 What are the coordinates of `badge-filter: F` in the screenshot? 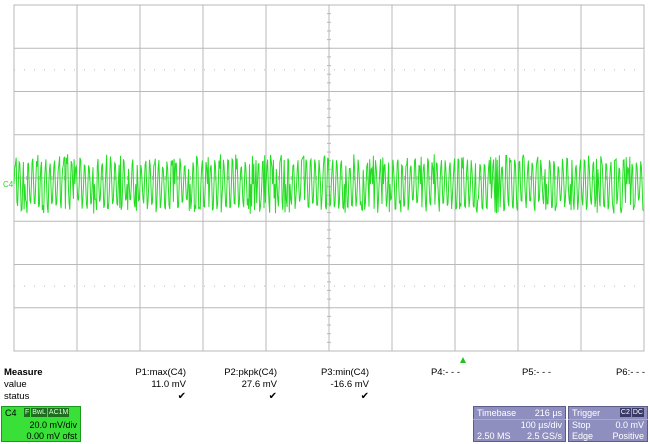 It's located at (27, 412).